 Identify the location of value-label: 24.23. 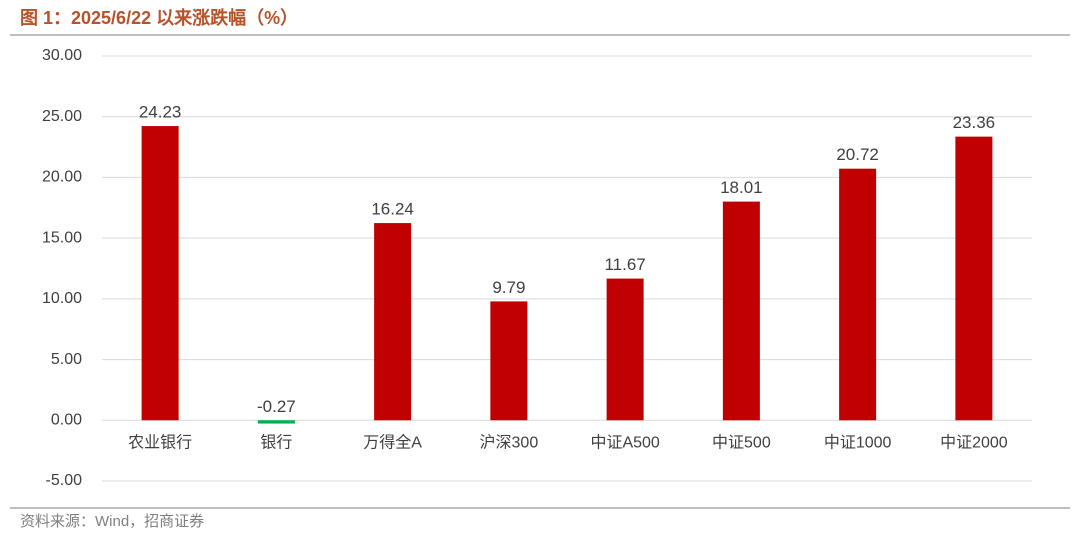
(160, 112).